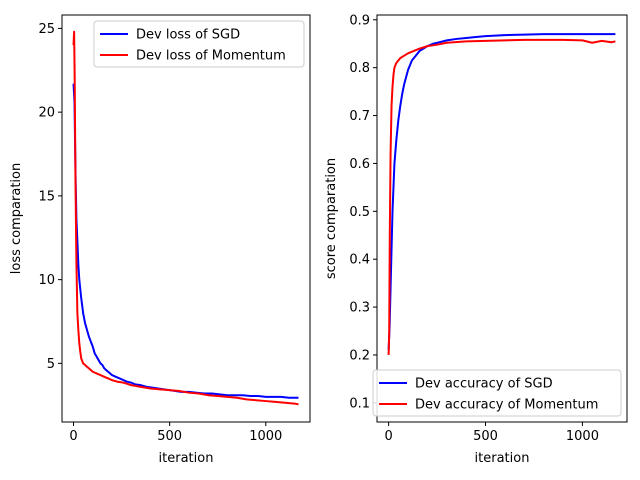 This screenshot has height=480, width=640. I want to click on y-axis-label: loss comparation, so click(16, 218).